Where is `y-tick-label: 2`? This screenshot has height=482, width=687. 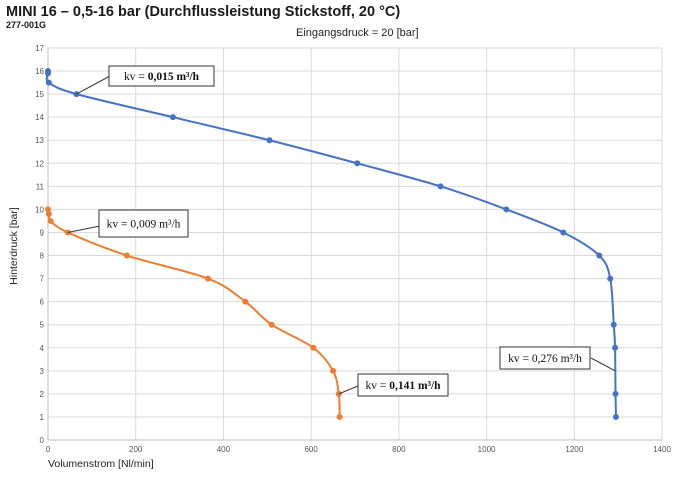 y-tick-label: 2 is located at coordinates (42, 394).